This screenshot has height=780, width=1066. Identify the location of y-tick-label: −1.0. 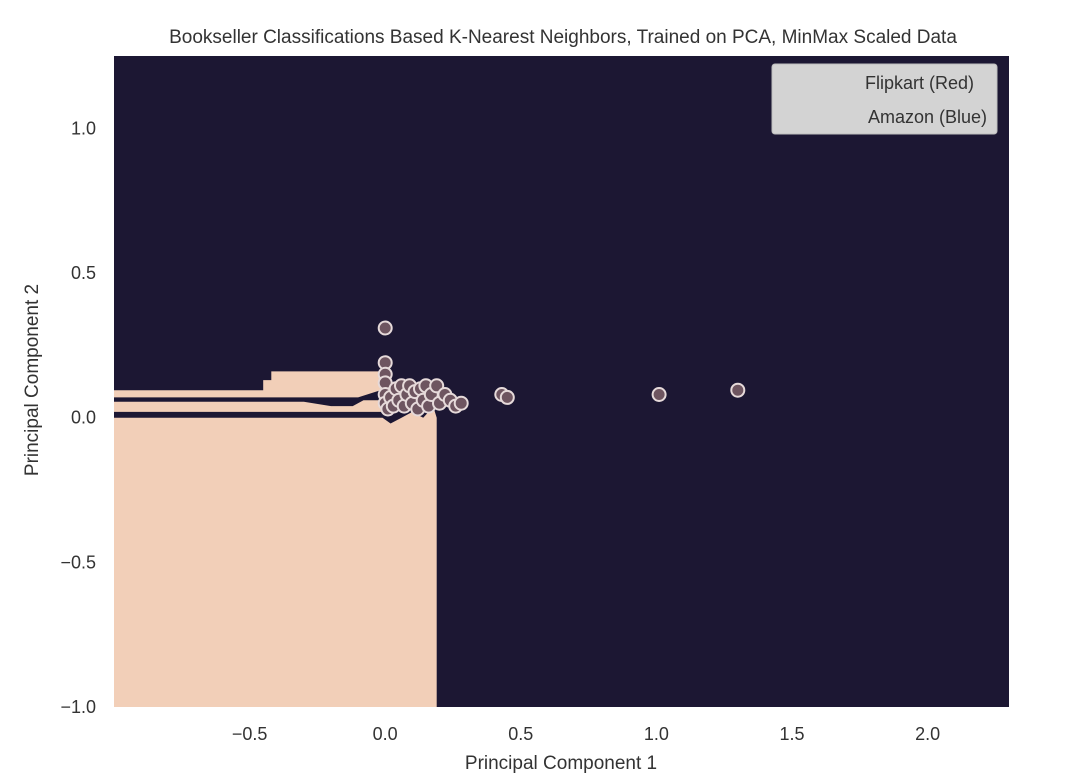
(78, 707).